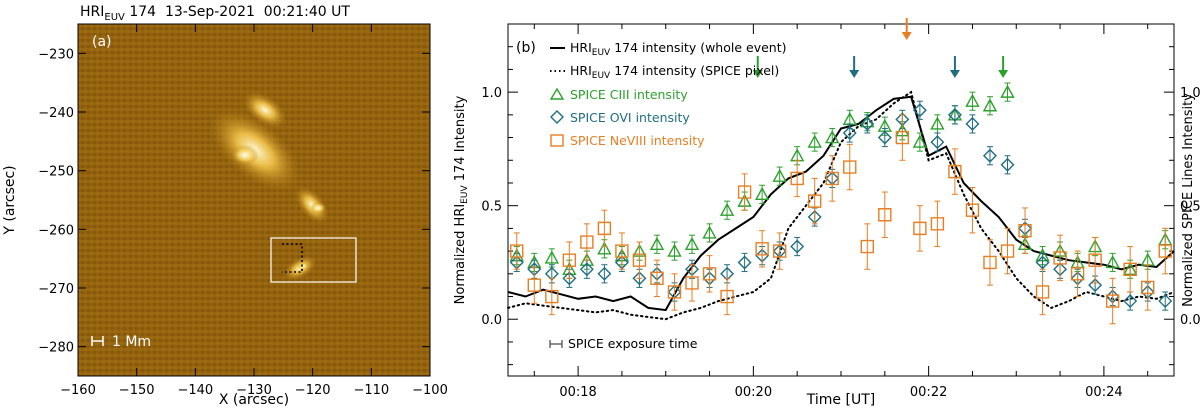 The image size is (1200, 411). I want to click on scale-bar: 1 Mm, so click(121, 342).